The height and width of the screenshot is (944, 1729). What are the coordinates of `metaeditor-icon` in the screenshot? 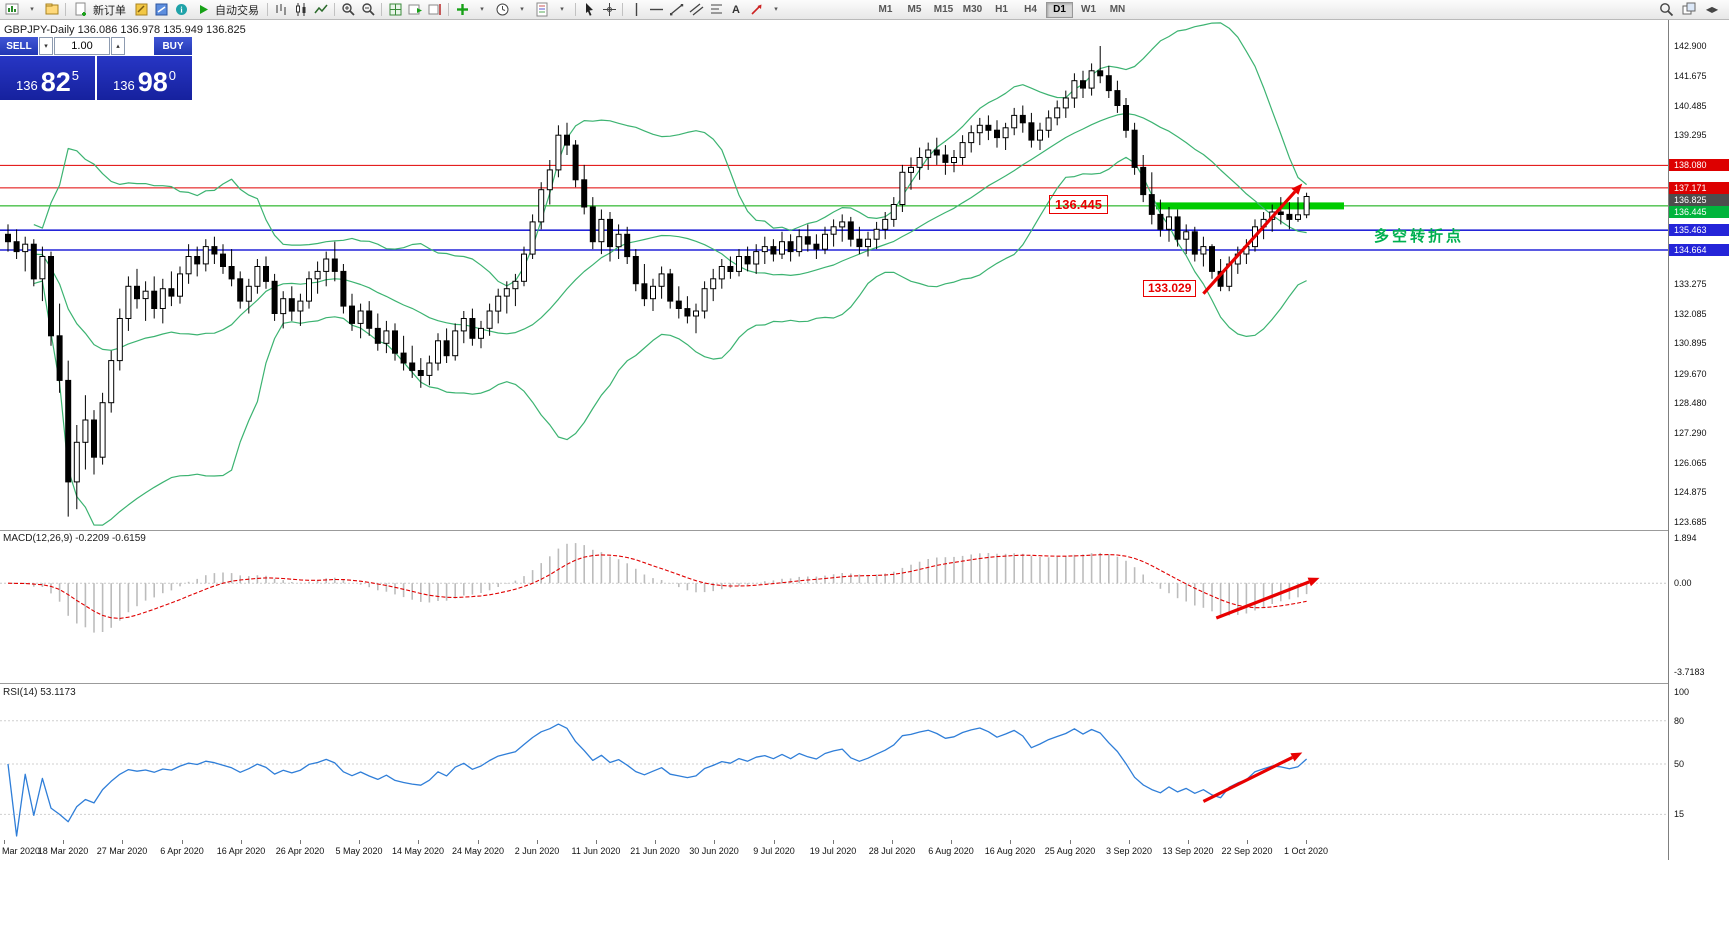 It's located at (141, 10).